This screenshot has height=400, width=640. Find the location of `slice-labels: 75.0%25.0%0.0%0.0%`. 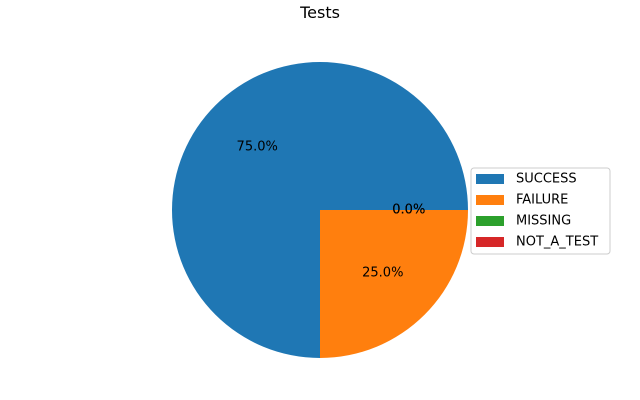

slice-labels: 75.0%25.0%0.0%0.0% is located at coordinates (331, 210).